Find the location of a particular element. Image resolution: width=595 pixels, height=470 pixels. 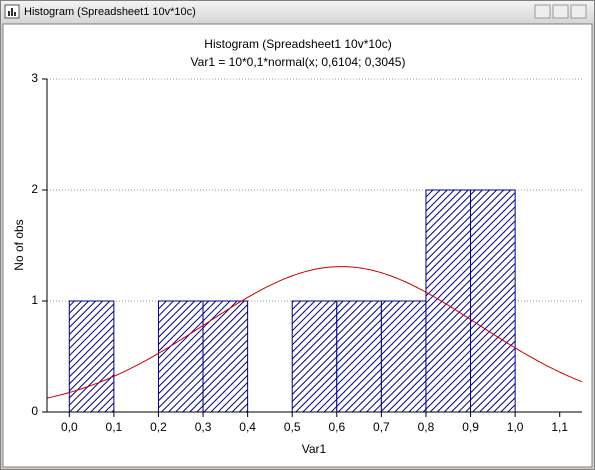

y-tick-label: 0 is located at coordinates (34, 411).